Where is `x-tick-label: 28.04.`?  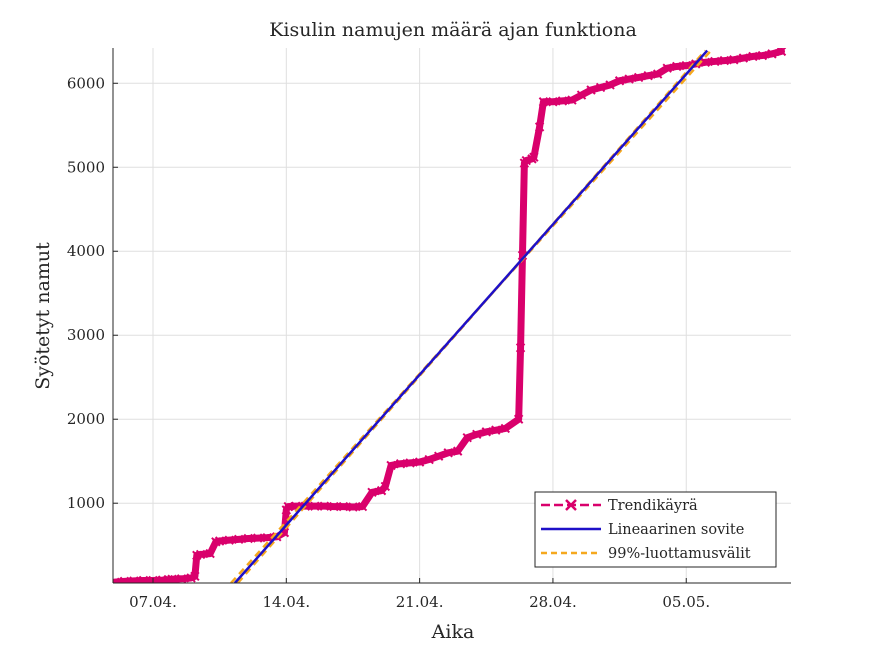 x-tick-label: 28.04. is located at coordinates (553, 602).